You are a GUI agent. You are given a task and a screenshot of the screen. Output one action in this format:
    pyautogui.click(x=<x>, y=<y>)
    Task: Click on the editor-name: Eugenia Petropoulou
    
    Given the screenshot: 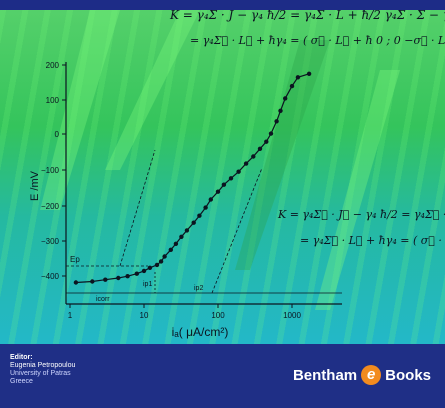 What is the action you would take?
    pyautogui.click(x=43, y=365)
    